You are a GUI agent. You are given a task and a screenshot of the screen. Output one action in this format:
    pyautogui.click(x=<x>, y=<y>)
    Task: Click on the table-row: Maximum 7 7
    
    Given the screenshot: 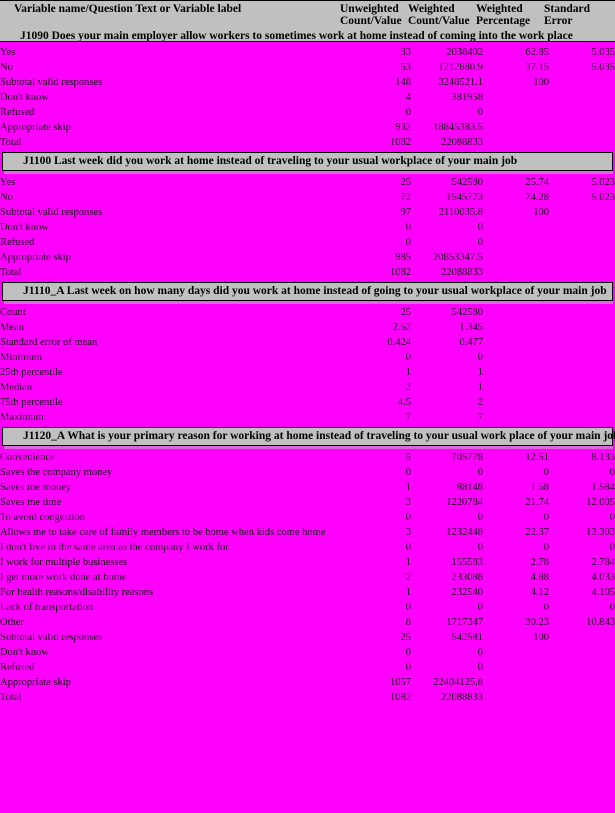 What is the action you would take?
    pyautogui.click(x=307, y=417)
    